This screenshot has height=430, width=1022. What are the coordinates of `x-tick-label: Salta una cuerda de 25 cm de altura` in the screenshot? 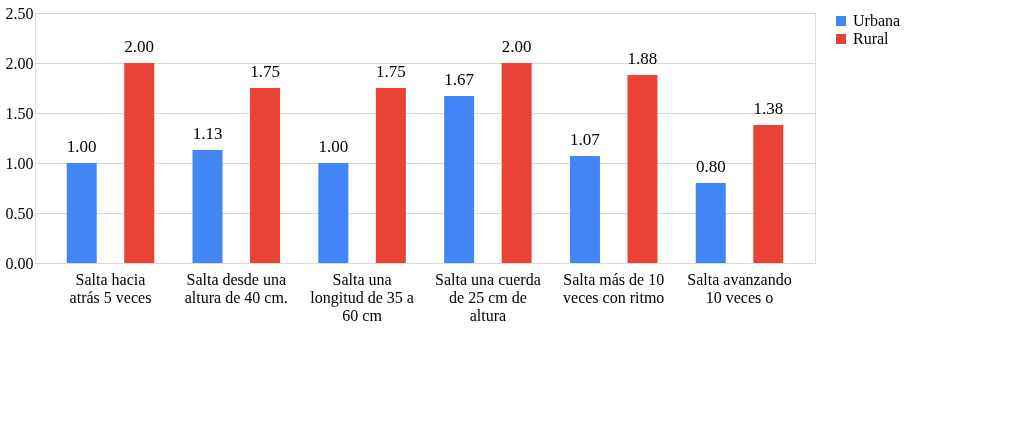 It's located at (488, 297).